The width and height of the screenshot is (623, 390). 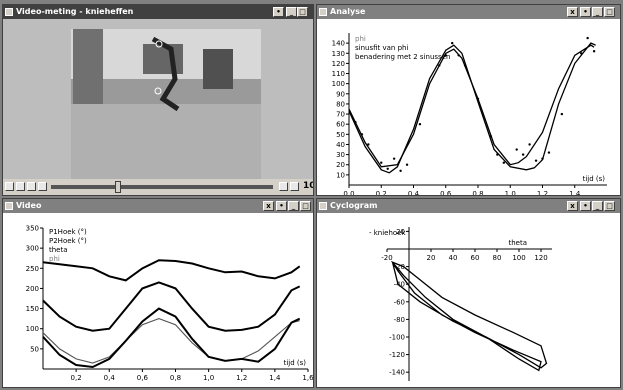 I want to click on x-axis-label: theta, so click(x=517, y=243).